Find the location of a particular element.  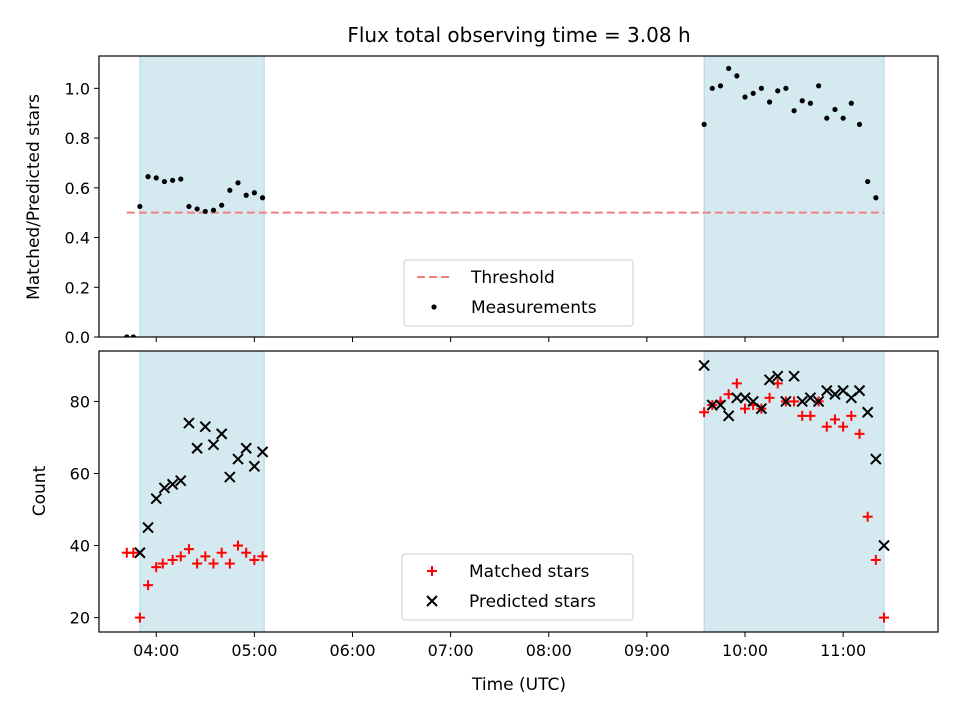

legend-box is located at coordinates (517, 587).